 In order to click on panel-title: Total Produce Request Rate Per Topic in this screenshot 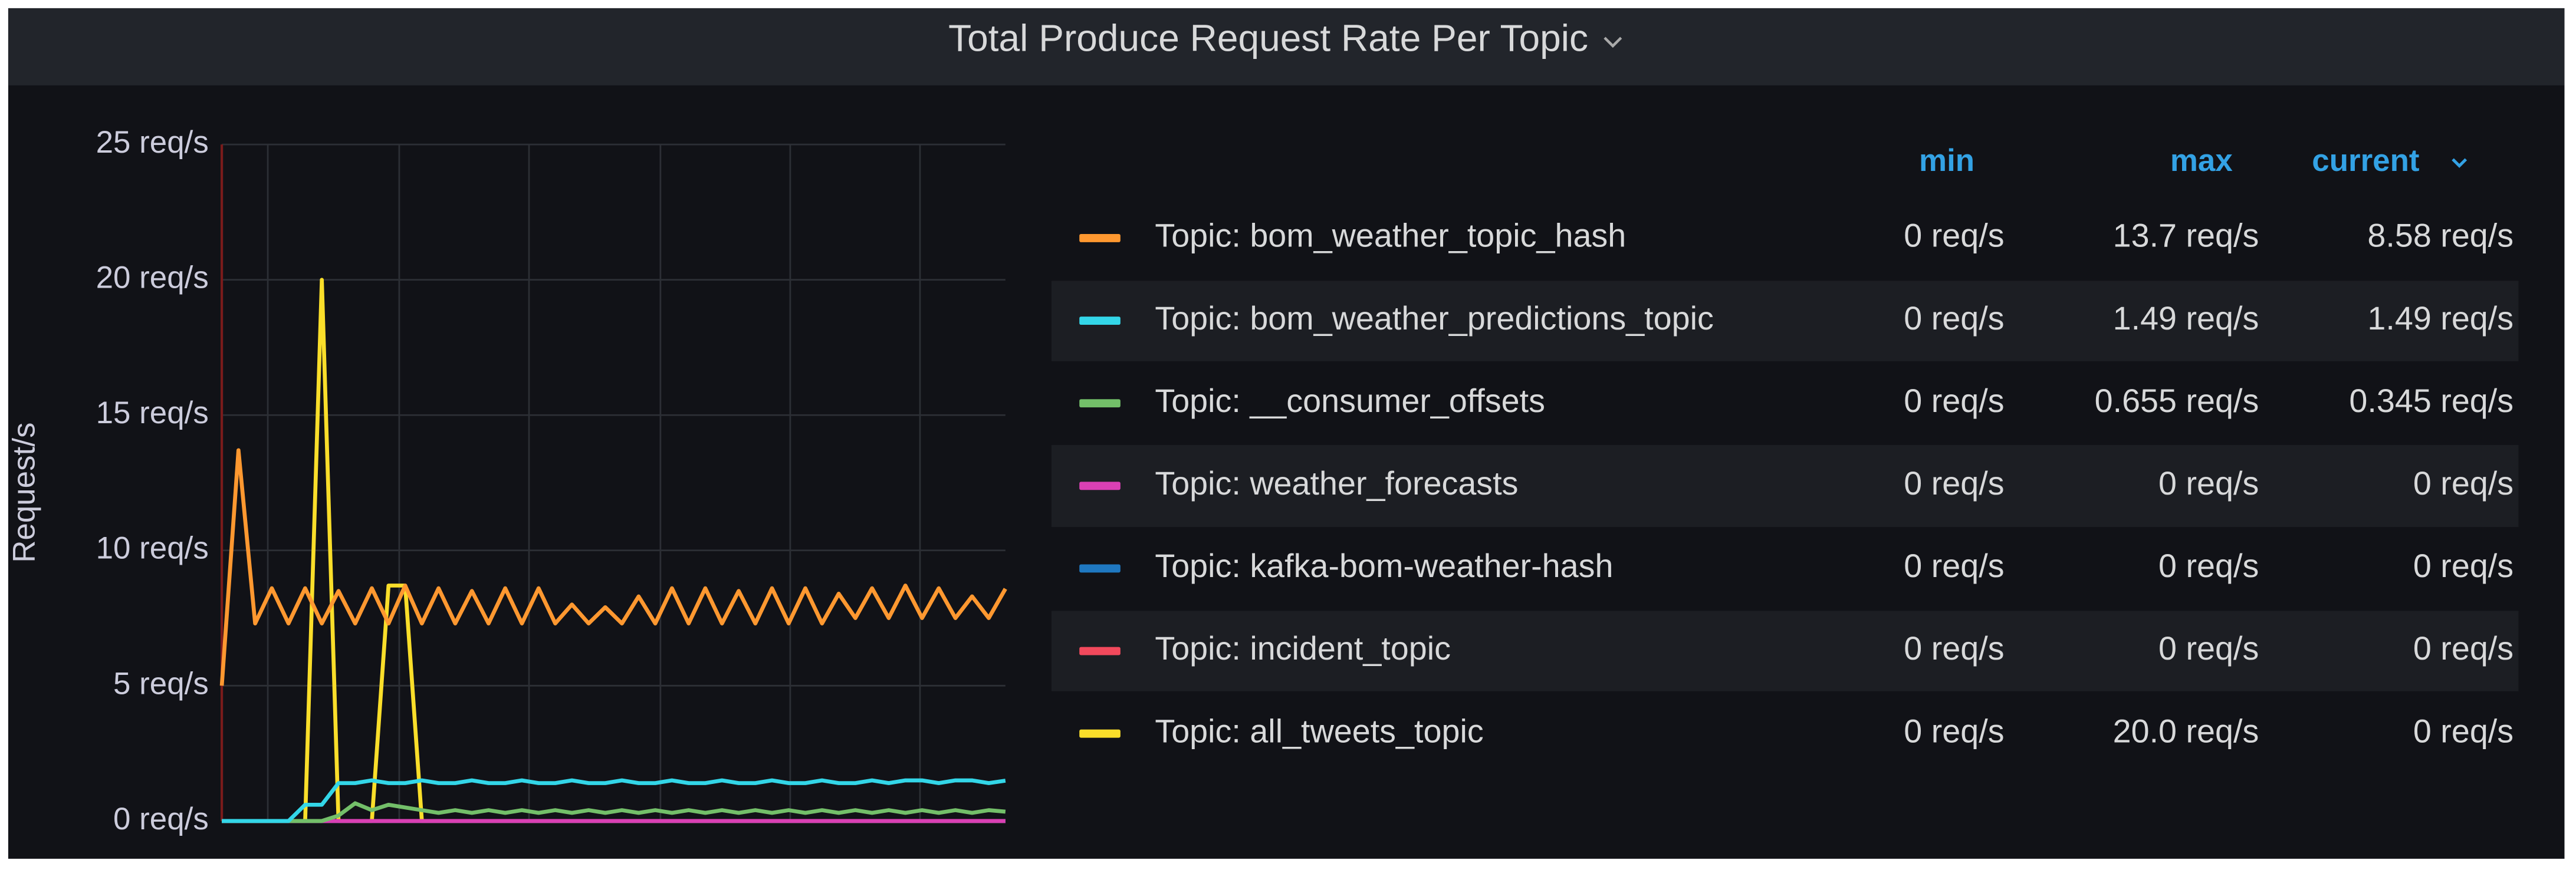, I will do `click(1268, 38)`.